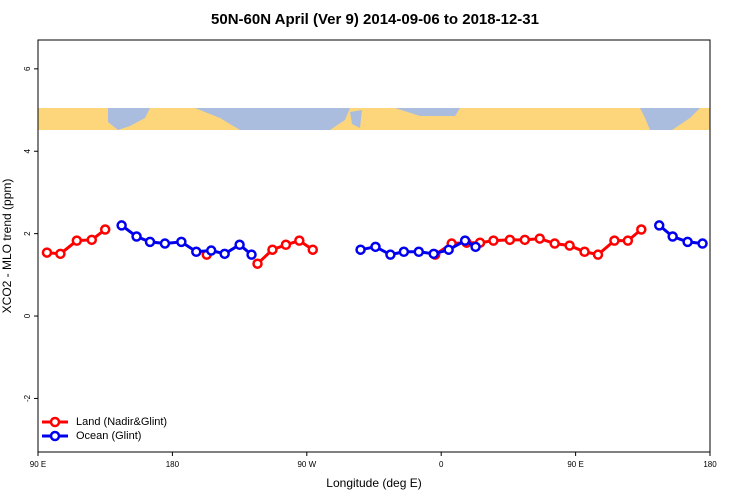 The height and width of the screenshot is (500, 750). I want to click on y-axis-label: XCO2 - MLO trend (ppm), so click(7, 246).